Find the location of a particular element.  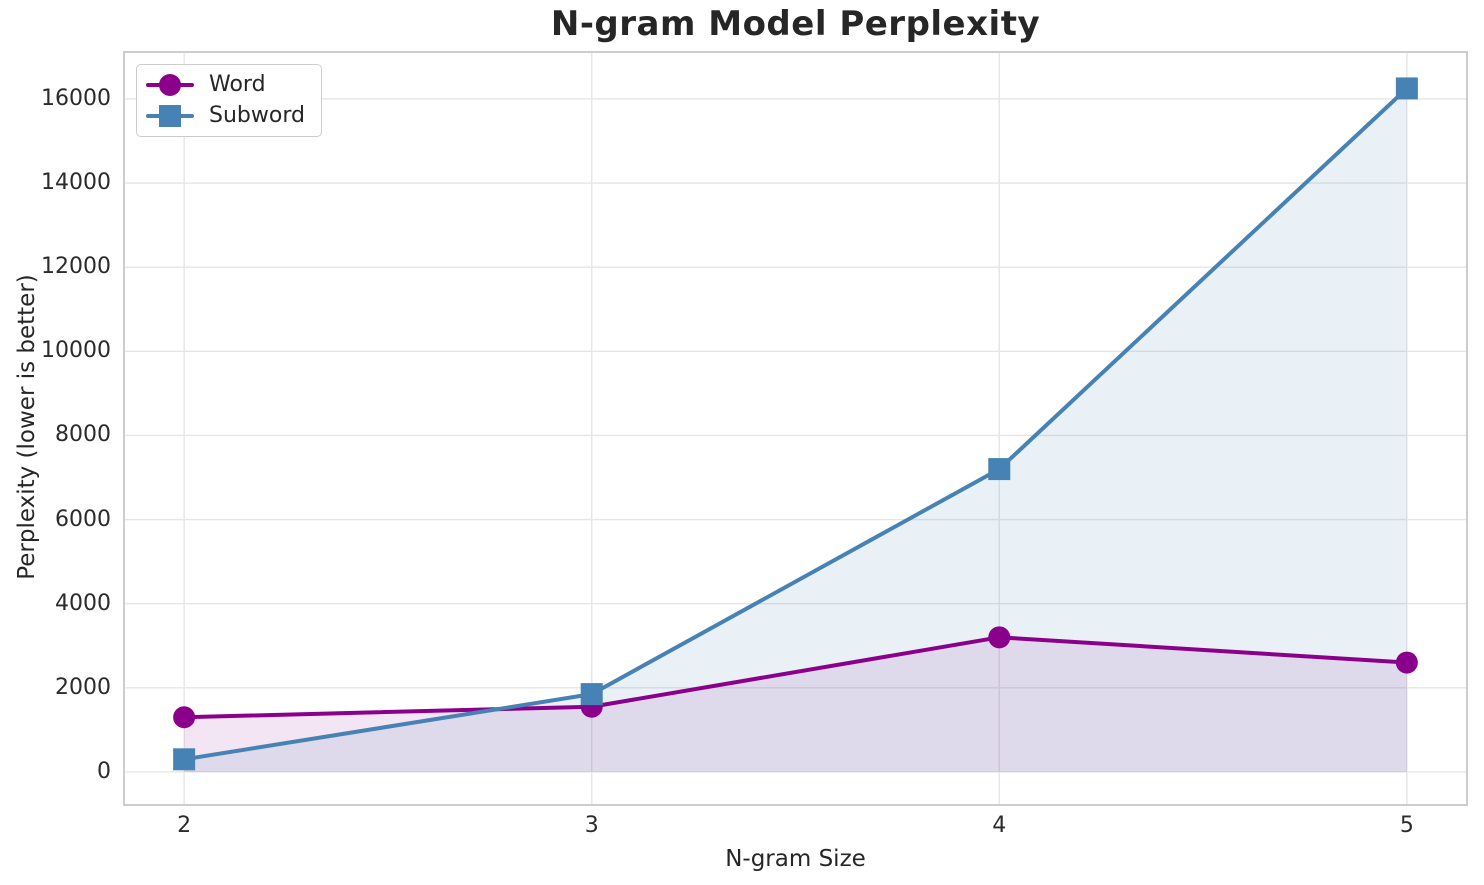

y-axis-label: Perplexity (lower is better) is located at coordinates (27, 427).